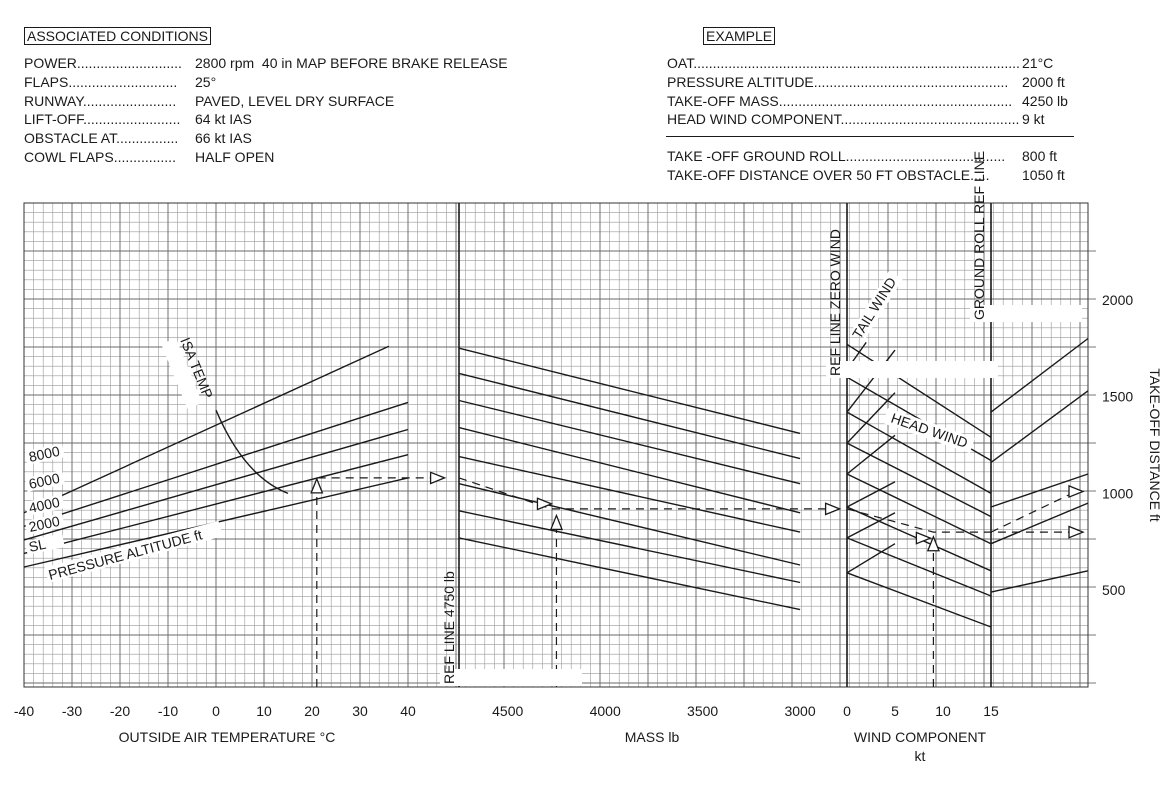  What do you see at coordinates (1033, 119) in the screenshot?
I see `example-value: 9 kt` at bounding box center [1033, 119].